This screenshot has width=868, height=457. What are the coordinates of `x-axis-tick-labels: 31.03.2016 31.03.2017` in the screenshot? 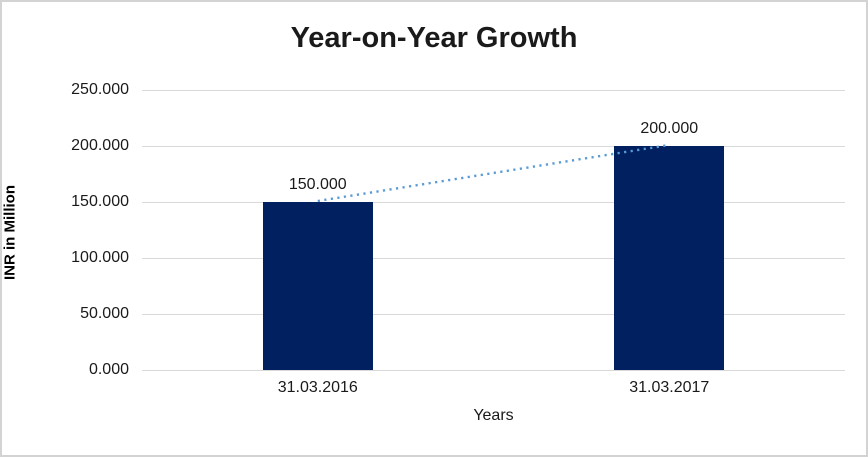 It's located at (493, 389).